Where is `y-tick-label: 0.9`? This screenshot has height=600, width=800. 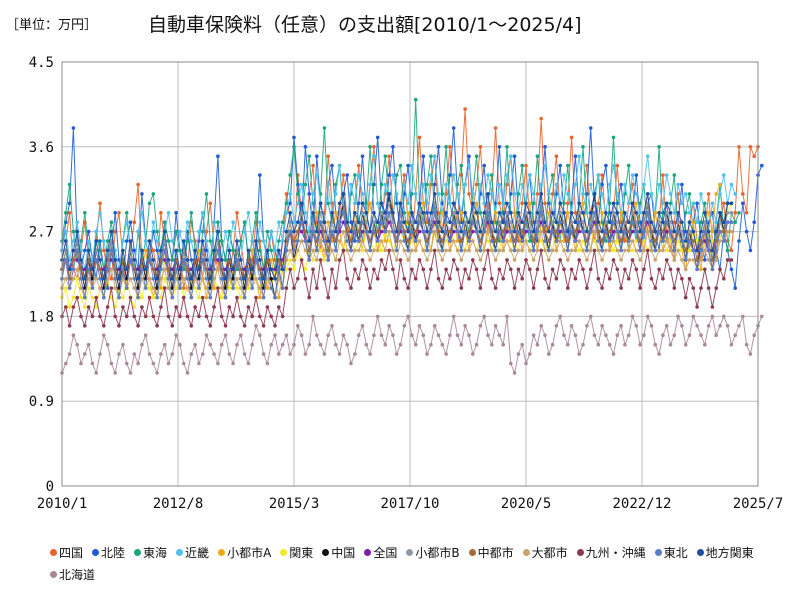
y-tick-label: 0.9 is located at coordinates (41, 402).